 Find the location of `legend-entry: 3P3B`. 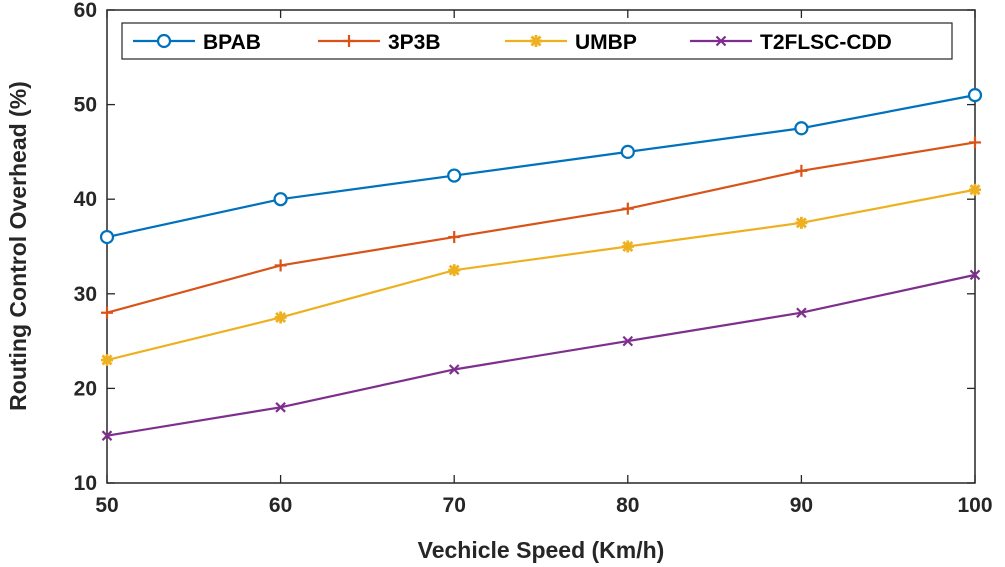

legend-entry: 3P3B is located at coordinates (379, 42).